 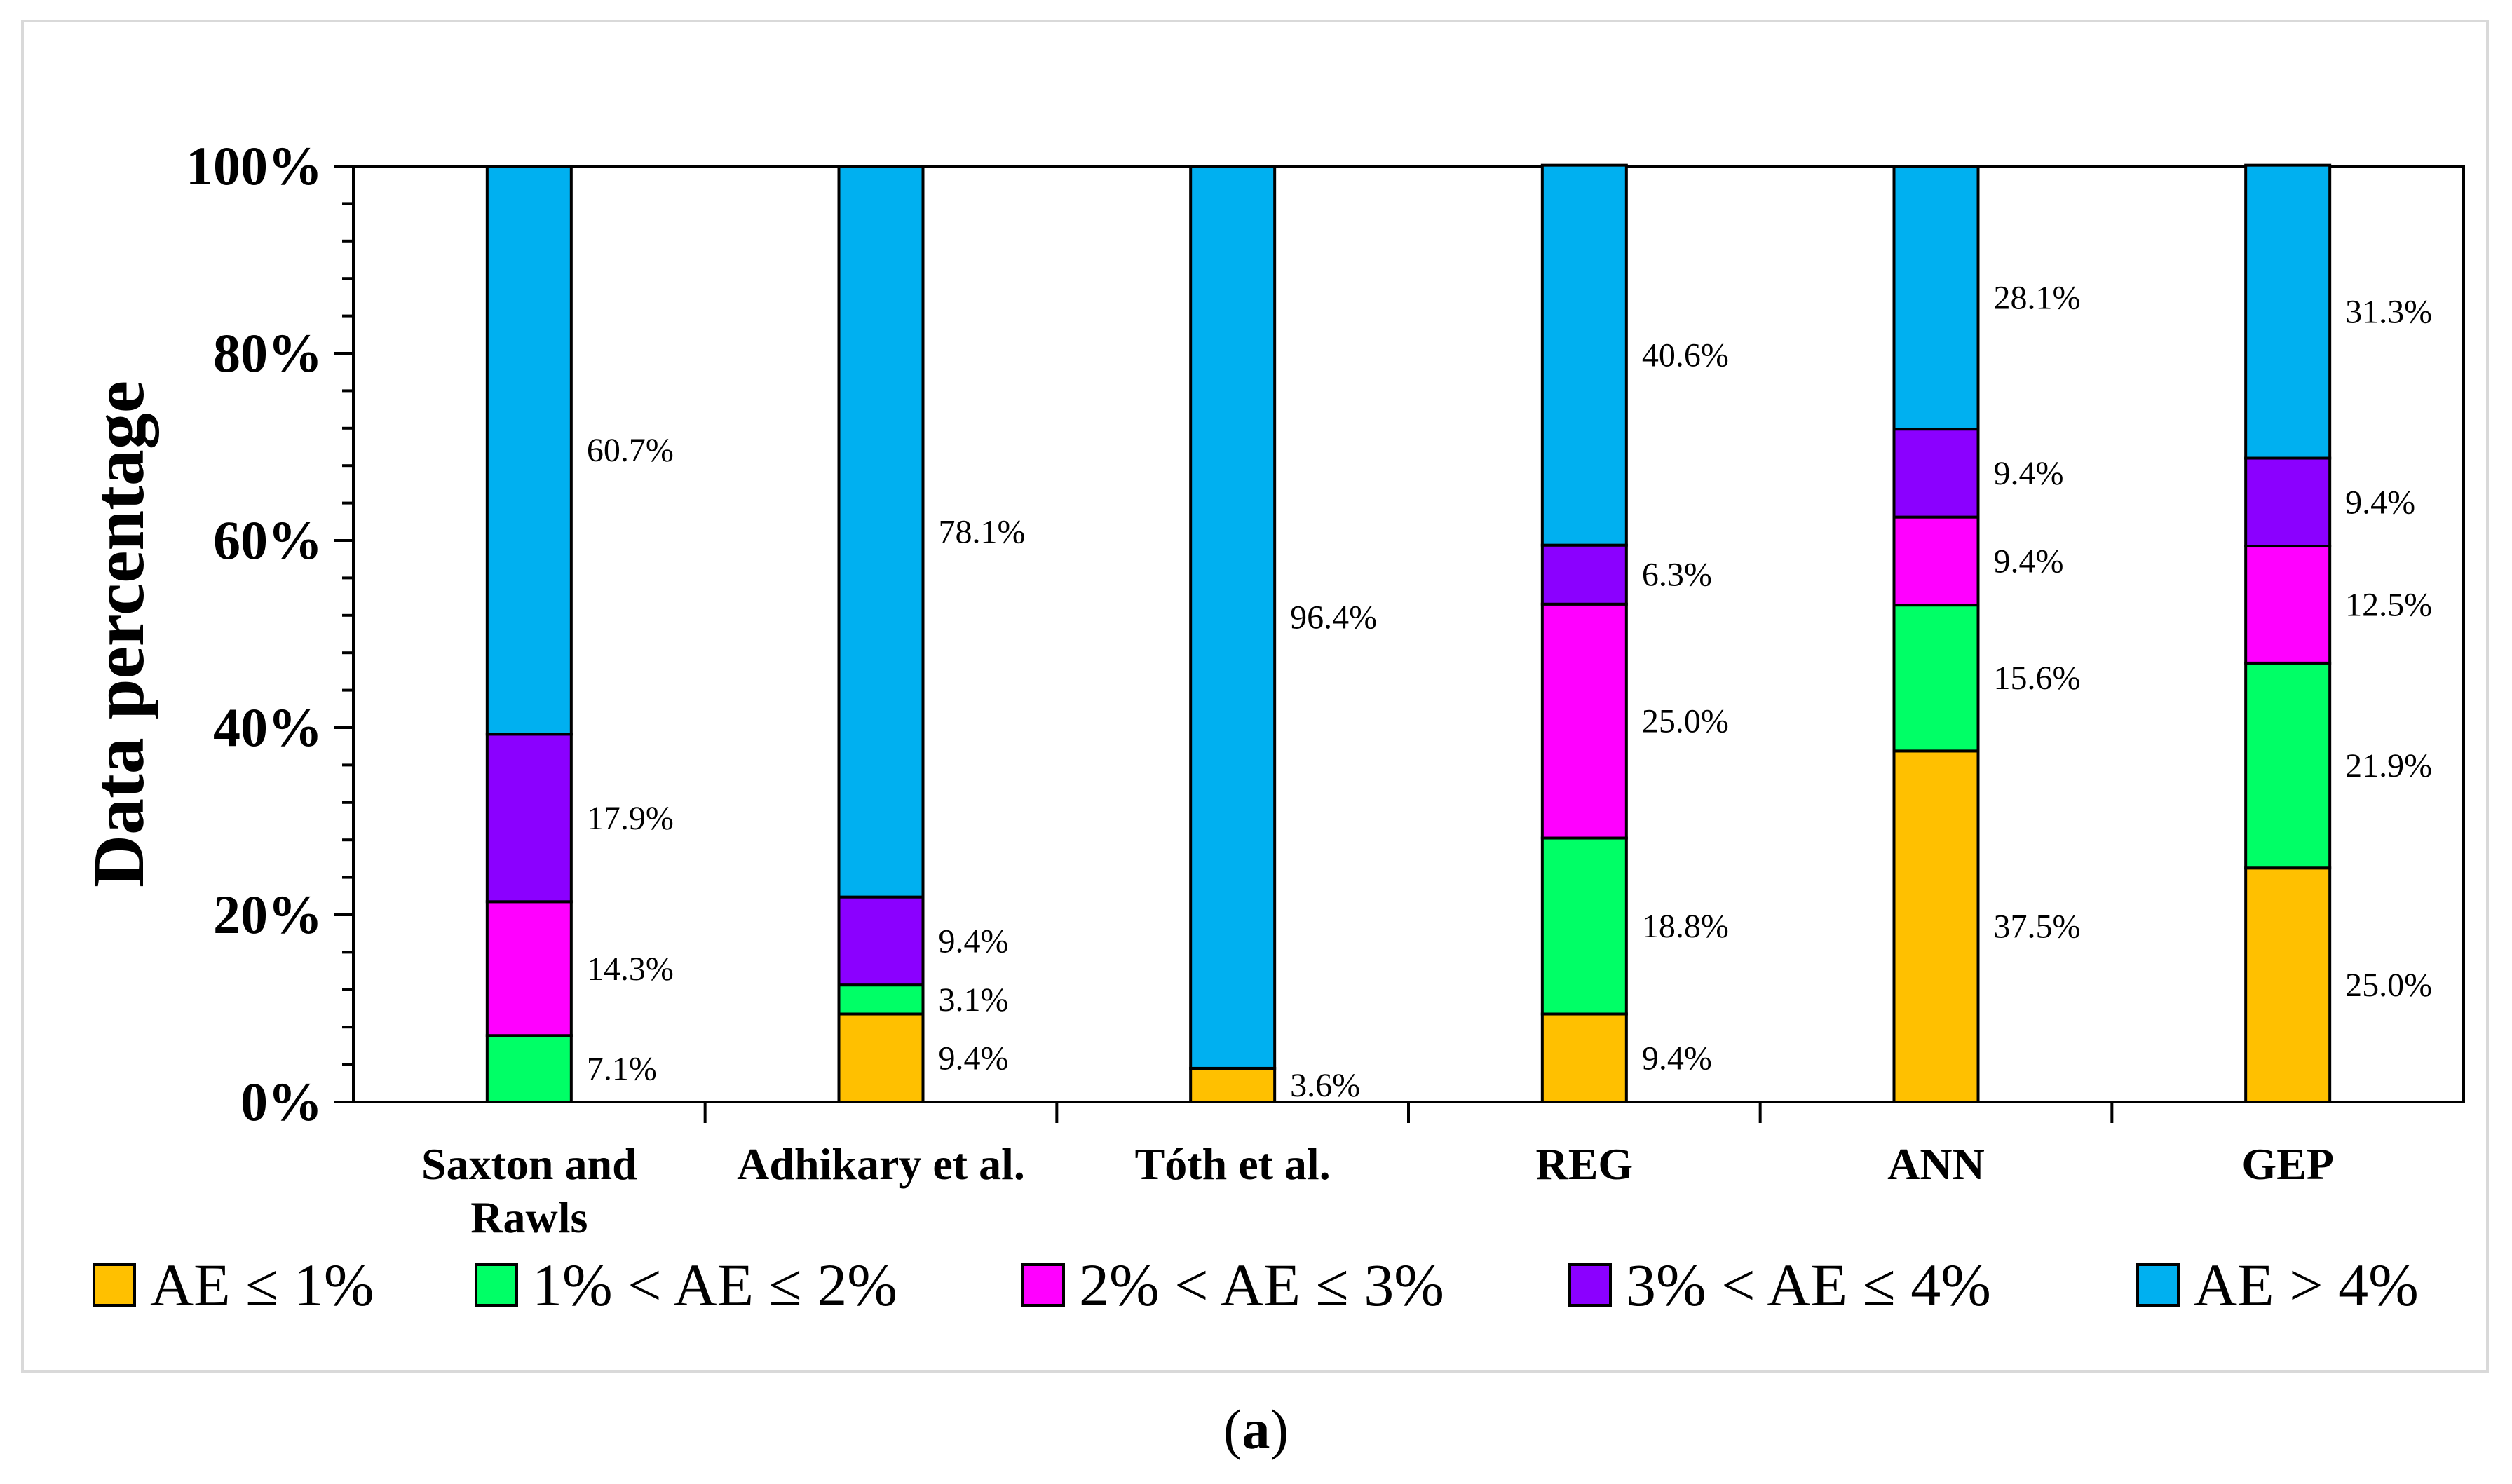 What do you see at coordinates (282, 1101) in the screenshot?
I see `y-tick-label: 0%` at bounding box center [282, 1101].